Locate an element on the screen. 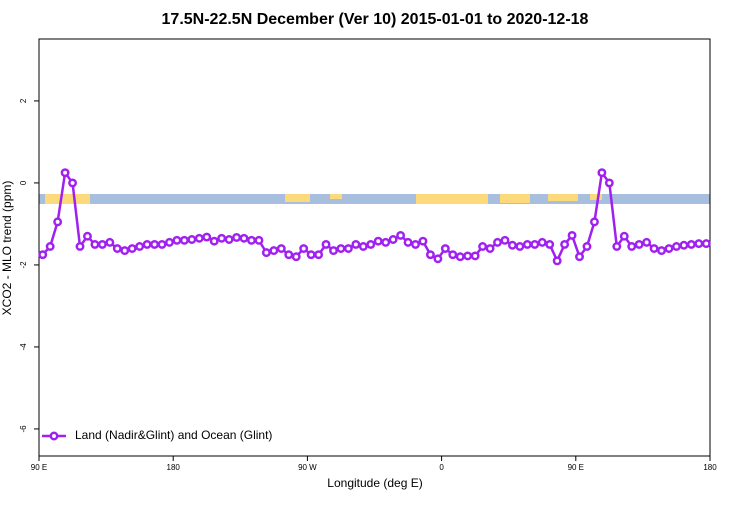  legend-label: Land (Nadir&Glint) and Ocean (Glint) is located at coordinates (173, 435).